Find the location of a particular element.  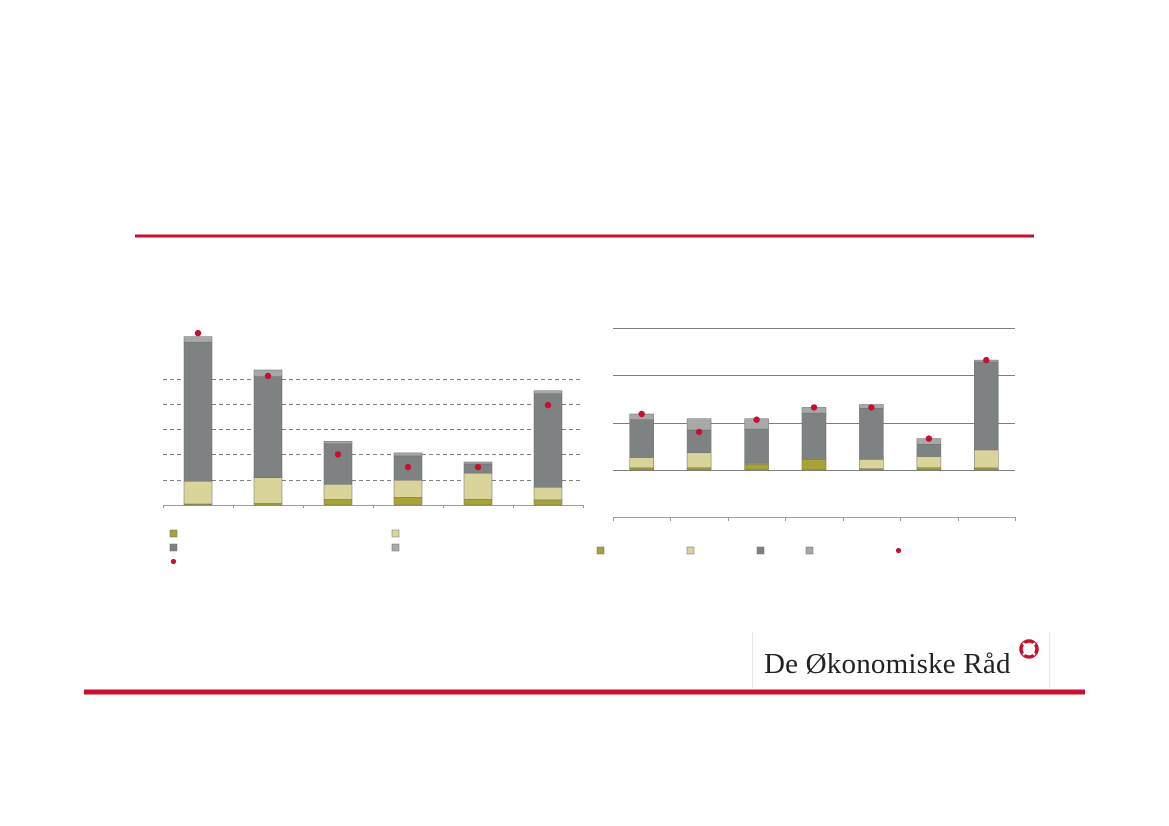

logo: De Økonomiske Råd is located at coordinates (901, 660).